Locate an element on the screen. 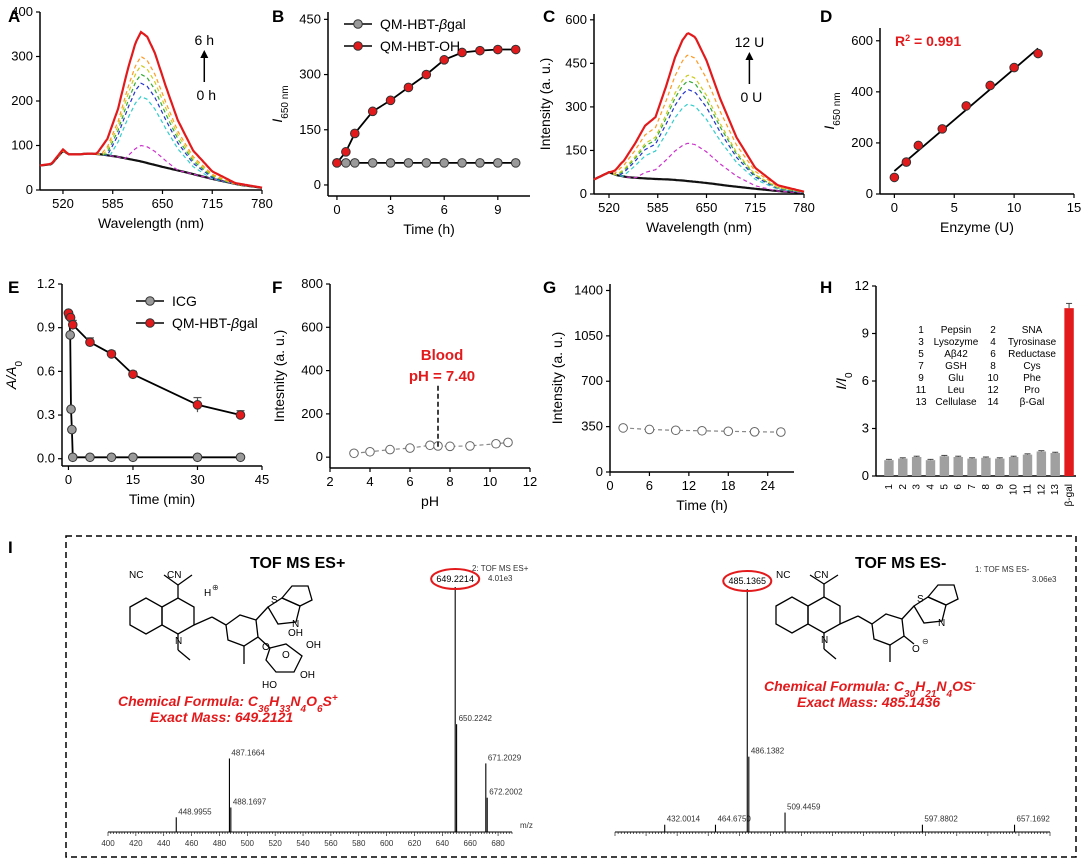 The width and height of the screenshot is (1084, 865). ms-left-tick-label: 420 is located at coordinates (136, 843).